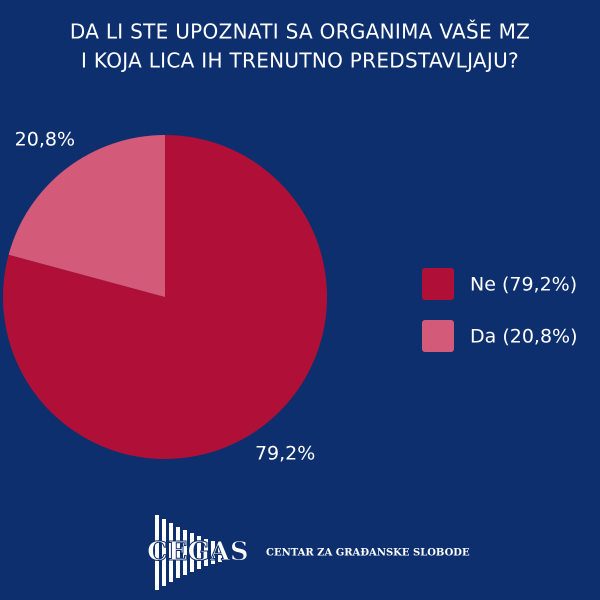 Image resolution: width=600 pixels, height=600 pixels. I want to click on logo-text: CEGAS, so click(198, 552).